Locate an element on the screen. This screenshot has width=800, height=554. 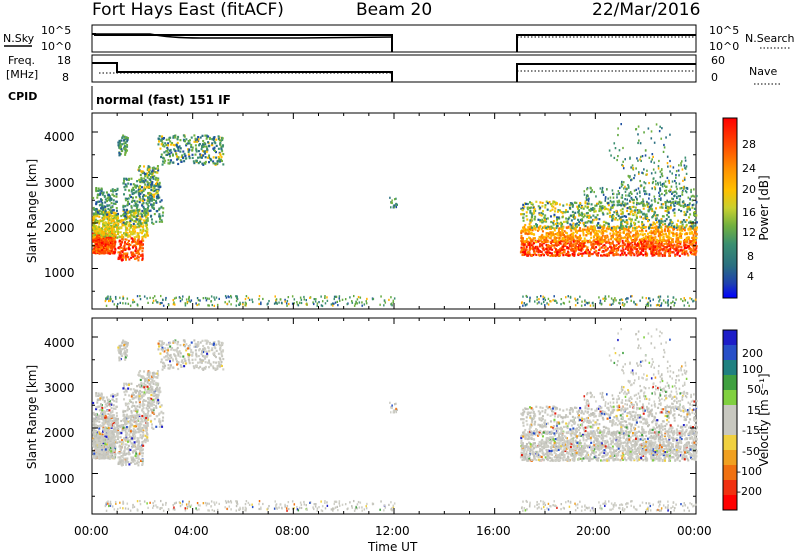
xtick-0800: 08:00 is located at coordinates (292, 531).